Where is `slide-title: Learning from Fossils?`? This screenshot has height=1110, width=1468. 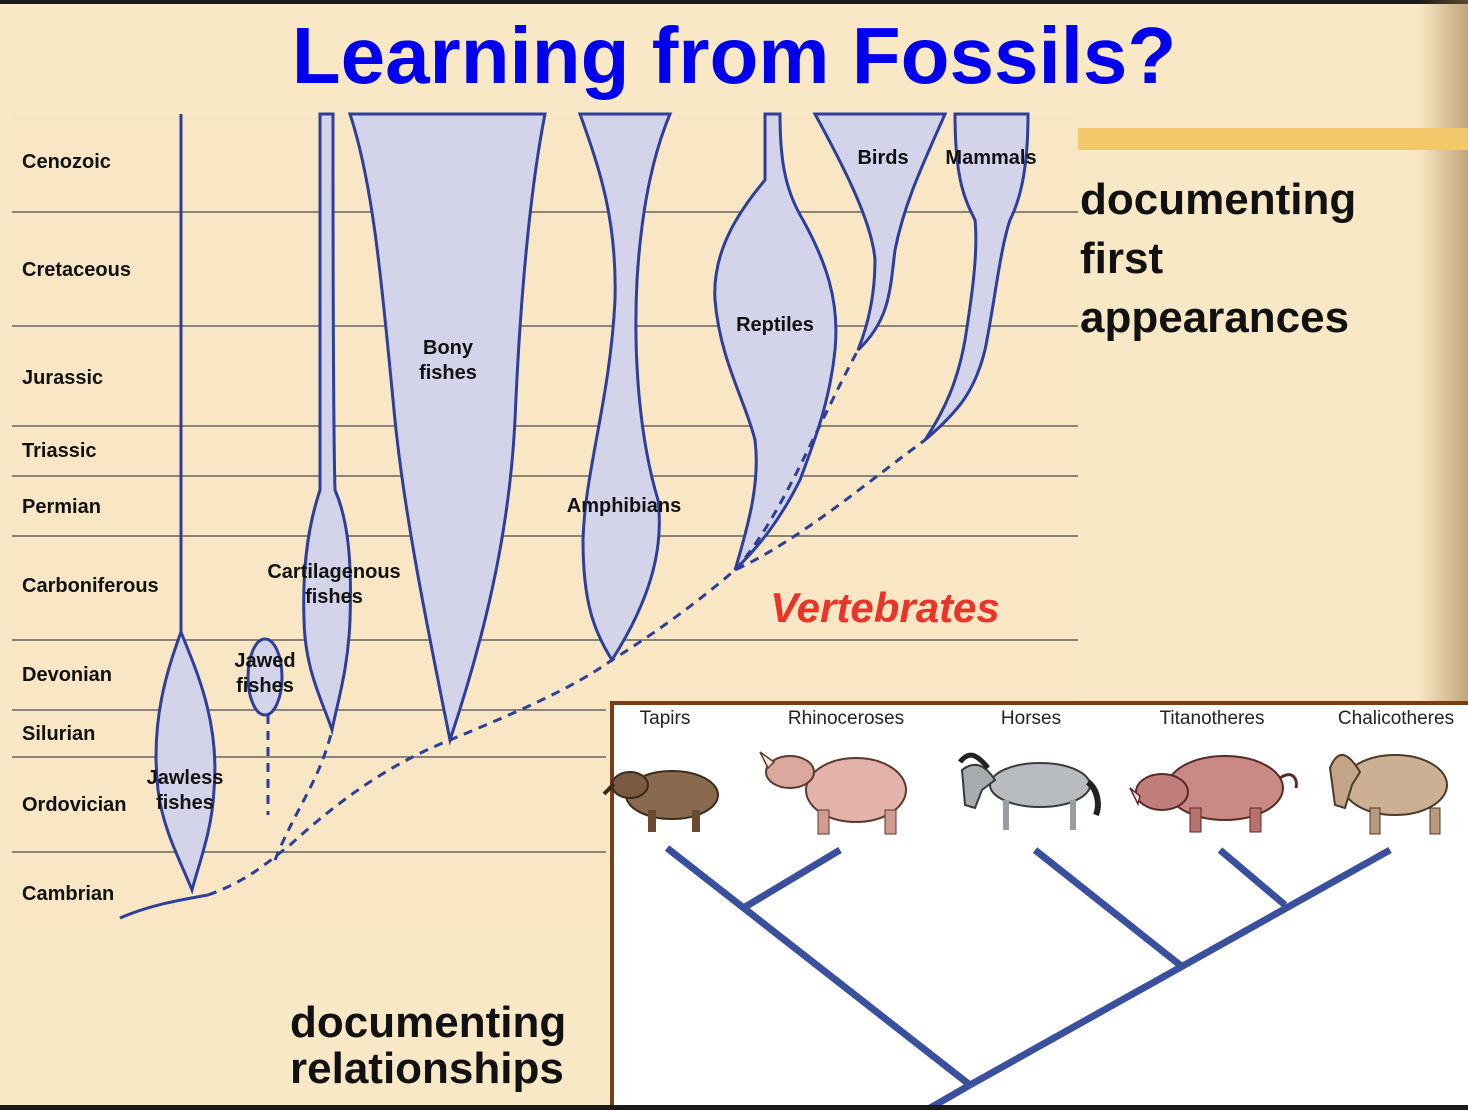
slide-title: Learning from Fossils? is located at coordinates (734, 55).